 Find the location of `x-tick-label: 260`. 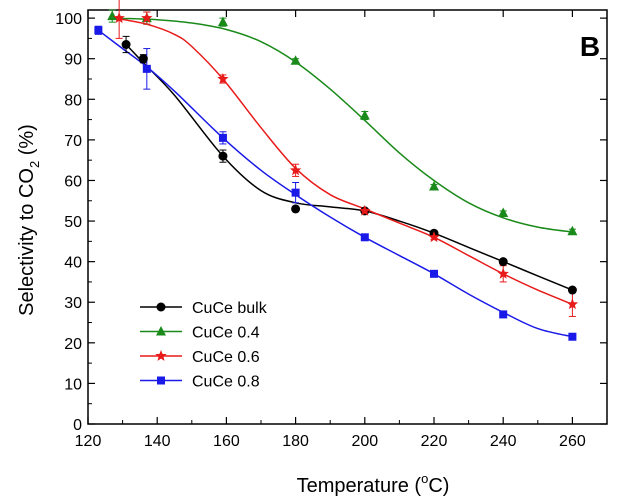

x-tick-label: 260 is located at coordinates (572, 441).